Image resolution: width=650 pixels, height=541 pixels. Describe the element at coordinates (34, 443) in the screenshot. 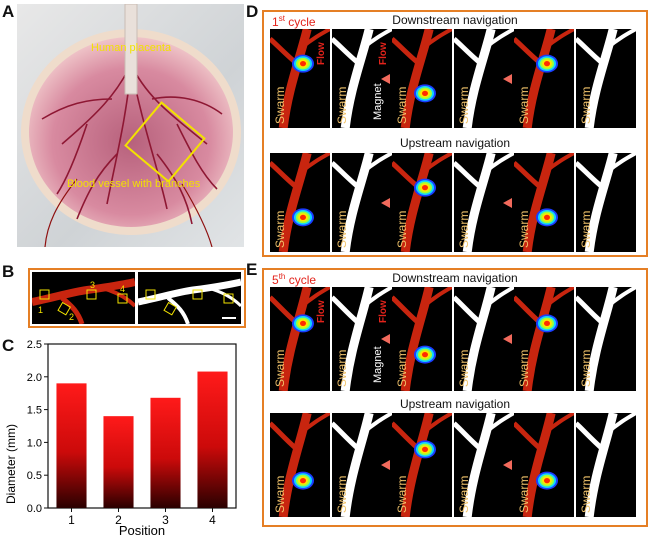

I see `y-tick-label: 1.0` at that location.